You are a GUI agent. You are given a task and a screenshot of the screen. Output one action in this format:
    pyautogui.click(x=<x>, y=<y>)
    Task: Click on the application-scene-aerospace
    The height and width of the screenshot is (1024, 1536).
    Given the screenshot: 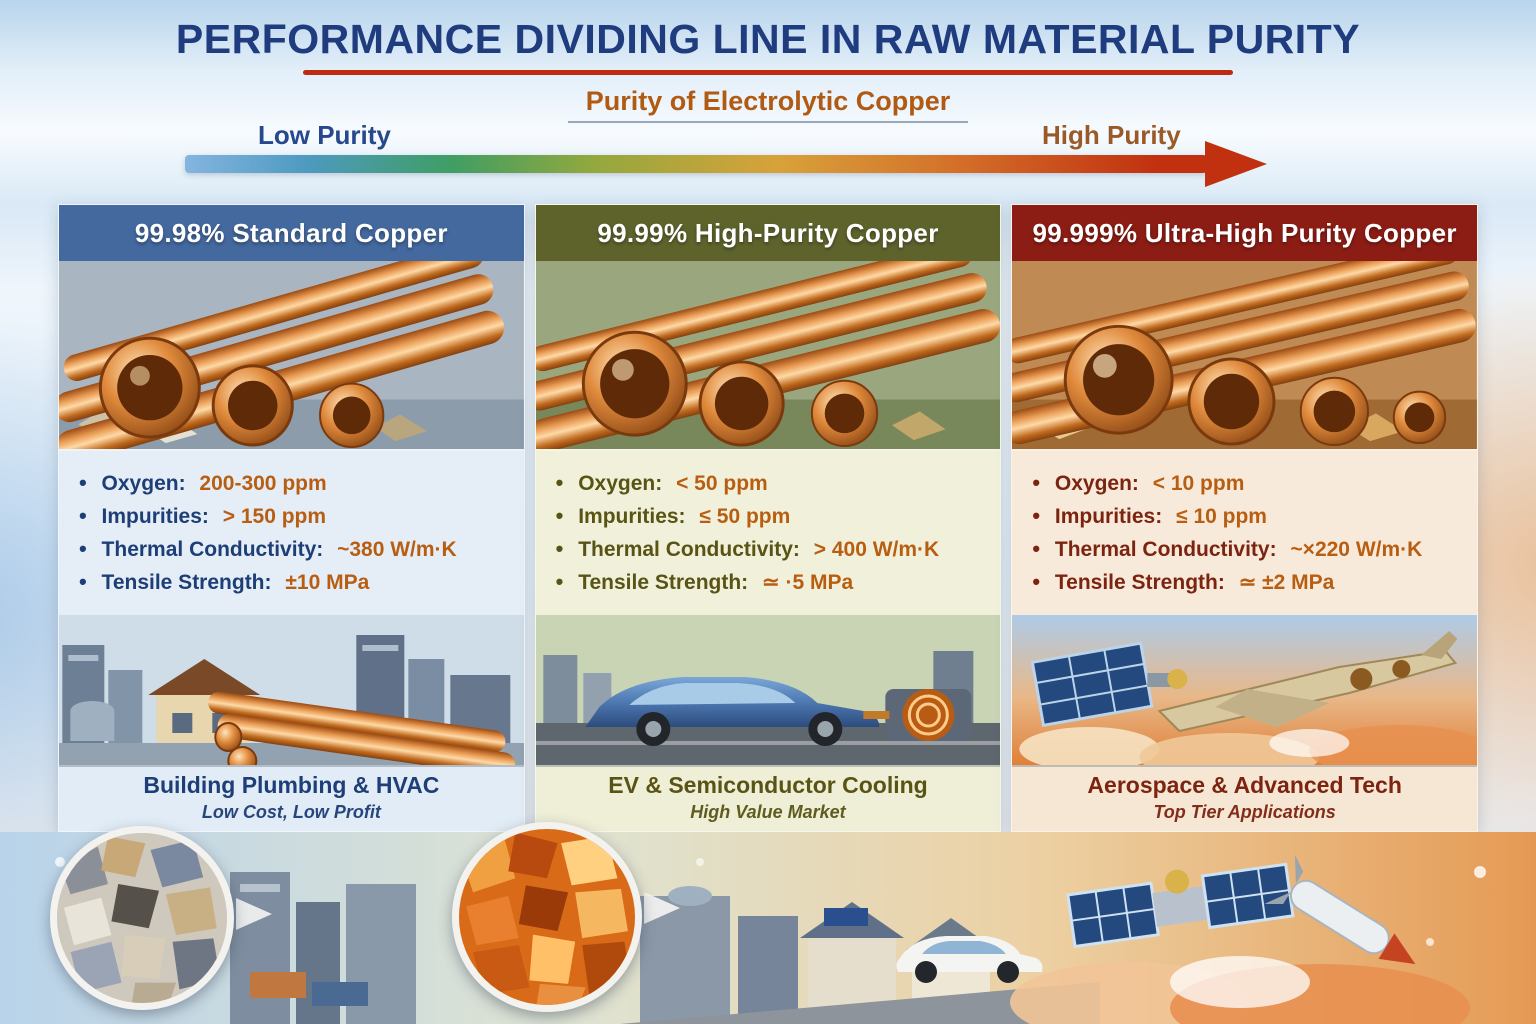 What is the action you would take?
    pyautogui.click(x=1244, y=690)
    